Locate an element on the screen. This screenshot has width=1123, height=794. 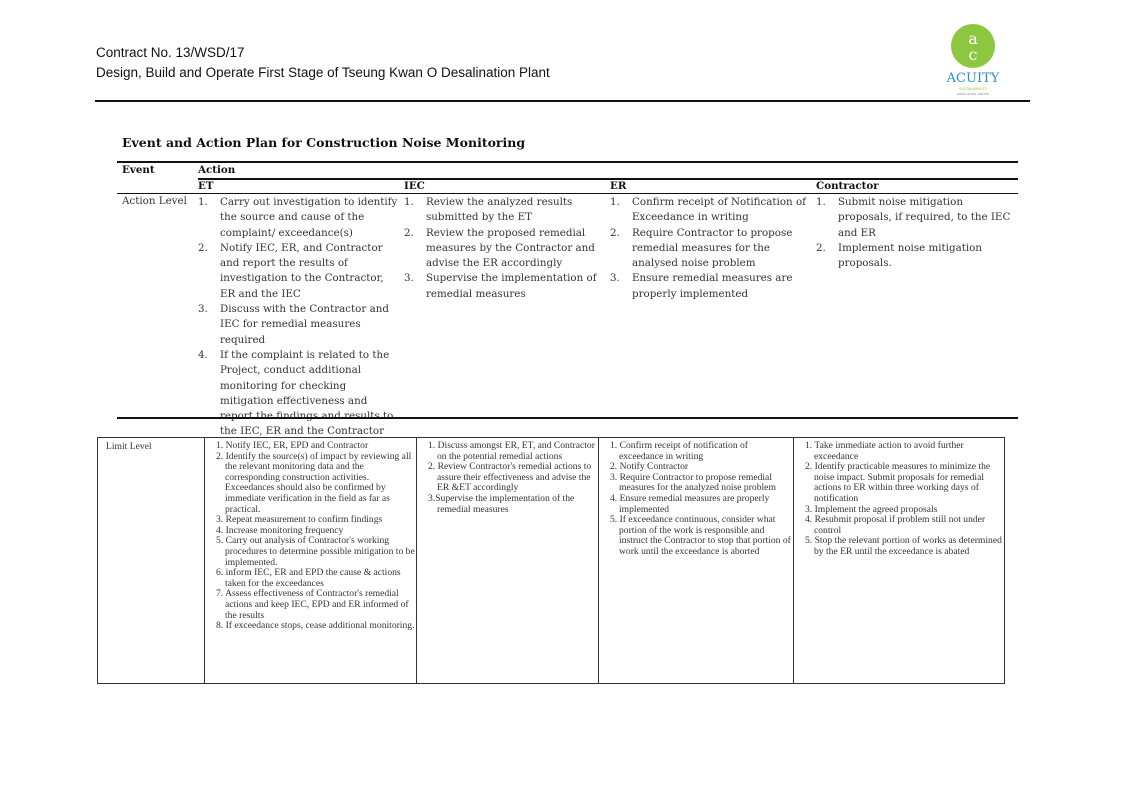
svg-text: c is located at coordinates (973, 54).